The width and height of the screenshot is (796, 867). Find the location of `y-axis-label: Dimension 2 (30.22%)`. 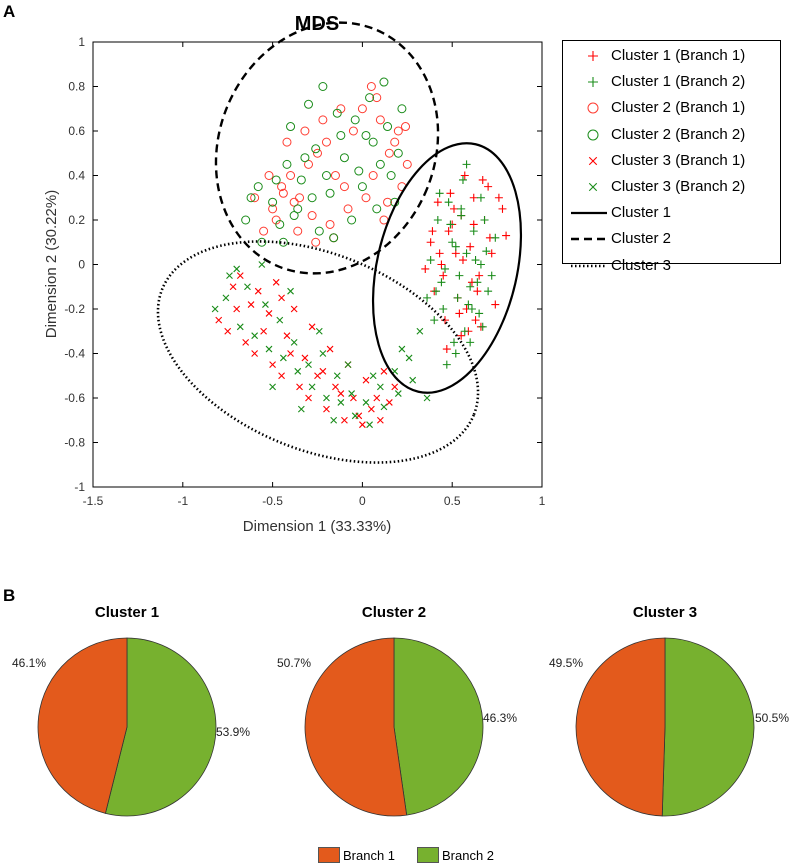

y-axis-label: Dimension 2 (30.22%) is located at coordinates (51, 264).